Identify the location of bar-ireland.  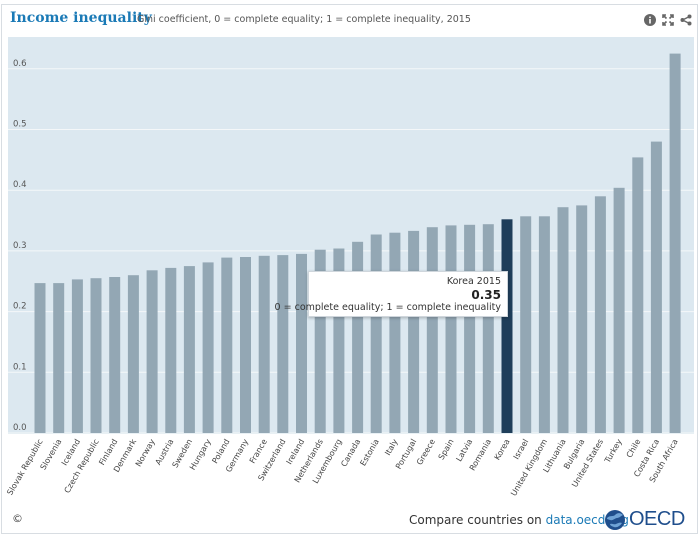
(301, 343).